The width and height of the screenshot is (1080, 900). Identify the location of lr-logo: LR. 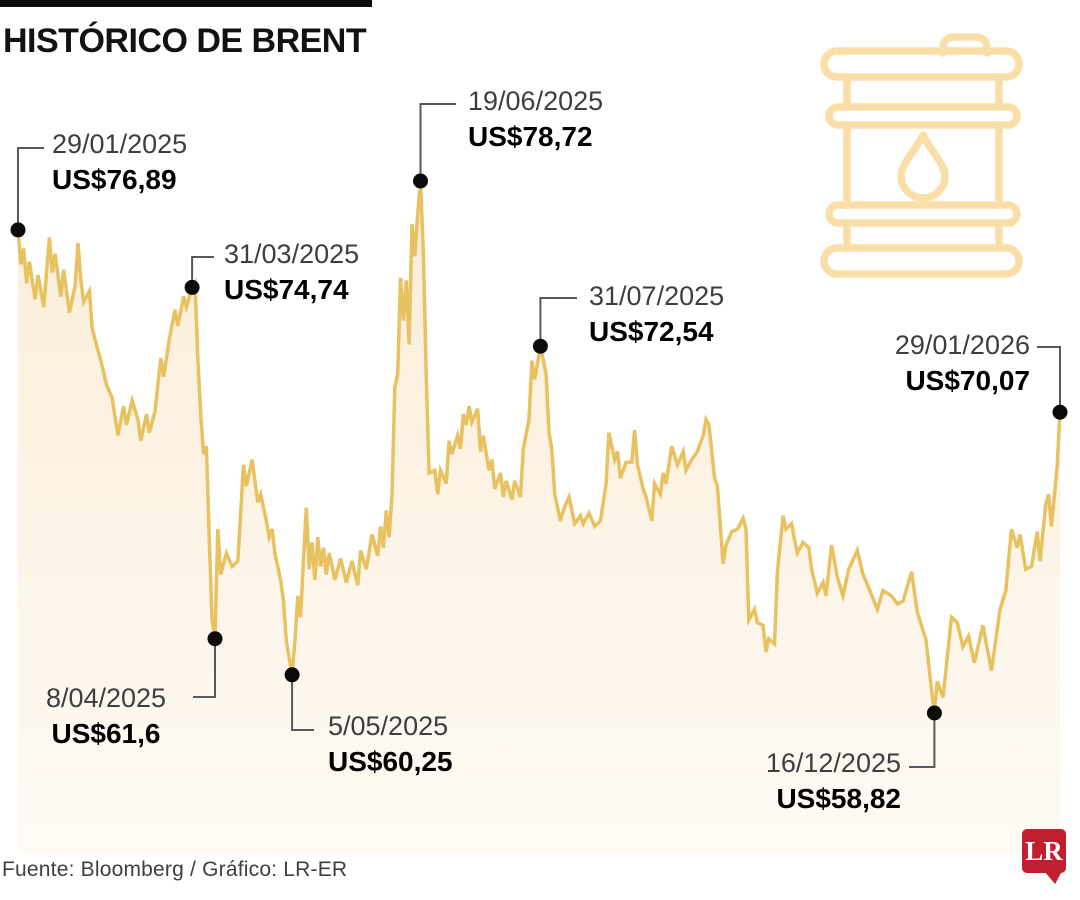
(1044, 851).